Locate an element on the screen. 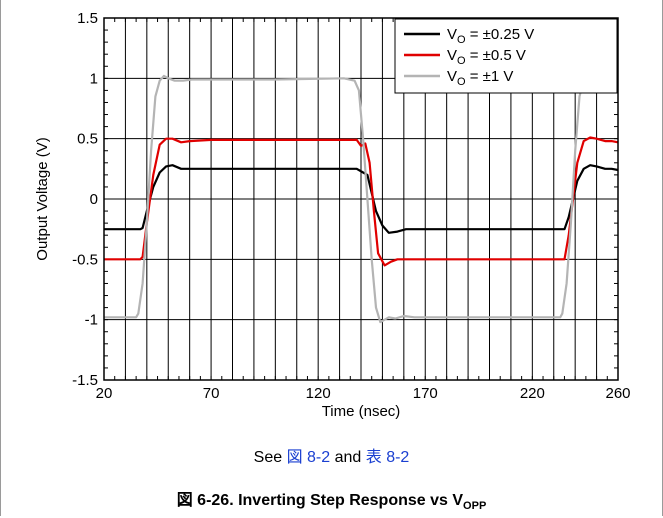 The height and width of the screenshot is (518, 663). y-tick-label: -1 is located at coordinates (91, 320).